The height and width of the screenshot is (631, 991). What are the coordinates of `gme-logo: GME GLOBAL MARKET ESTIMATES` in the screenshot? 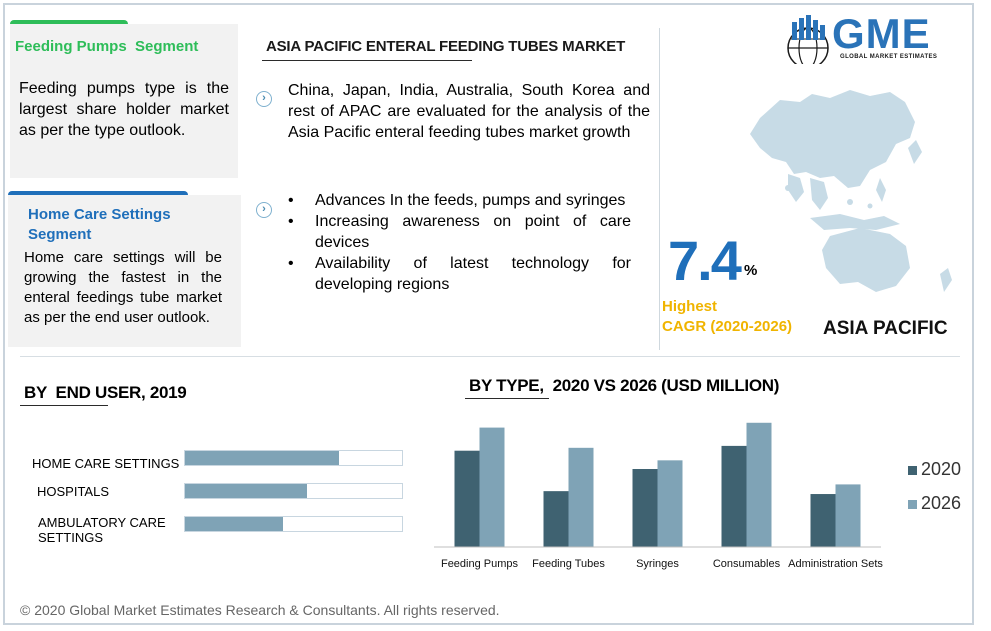 It's located at (872, 39).